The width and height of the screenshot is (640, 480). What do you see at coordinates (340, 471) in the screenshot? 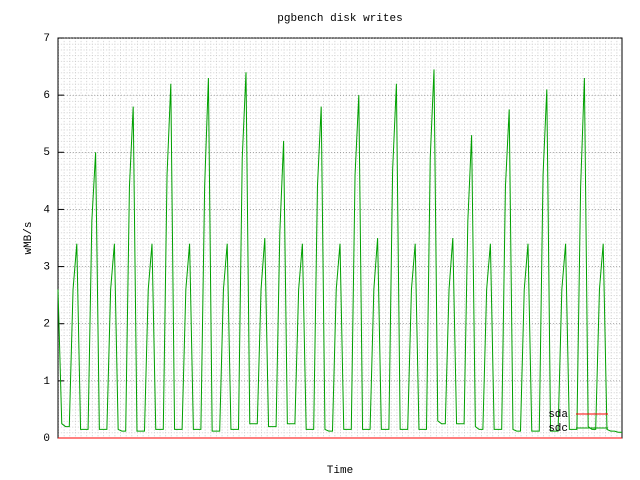
I see `x-axis-label: Time` at bounding box center [340, 471].